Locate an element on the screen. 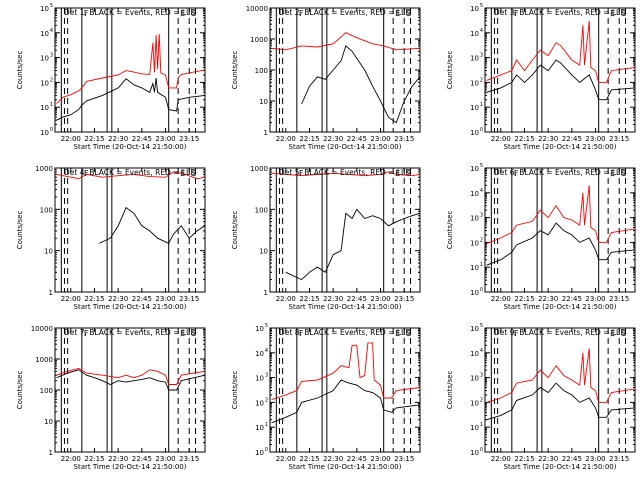  y-tick-exponent: 2 is located at coordinates (481, 240).